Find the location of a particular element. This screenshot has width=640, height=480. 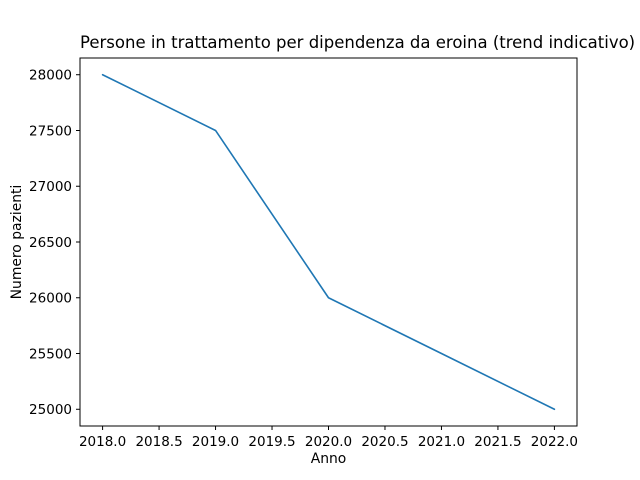

x-axis-label: Anno is located at coordinates (328, 459).